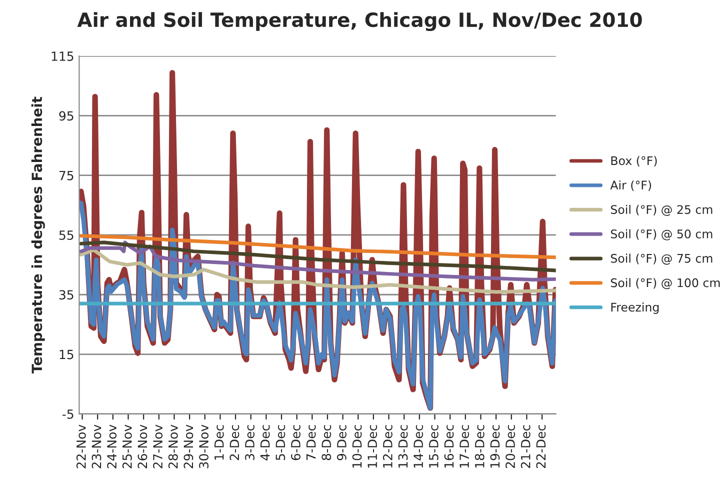 The image size is (720, 483). Describe the element at coordinates (219, 442) in the screenshot. I see `x-tick-label: 1-Dec` at that location.